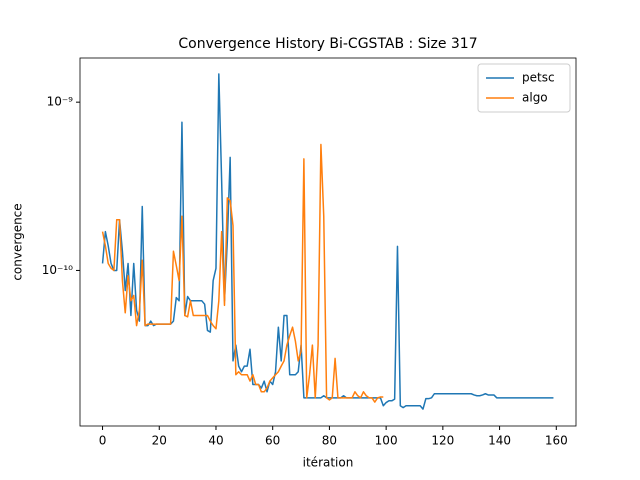 This screenshot has width=640, height=480. I want to click on x-tick-label: 160, so click(556, 441).